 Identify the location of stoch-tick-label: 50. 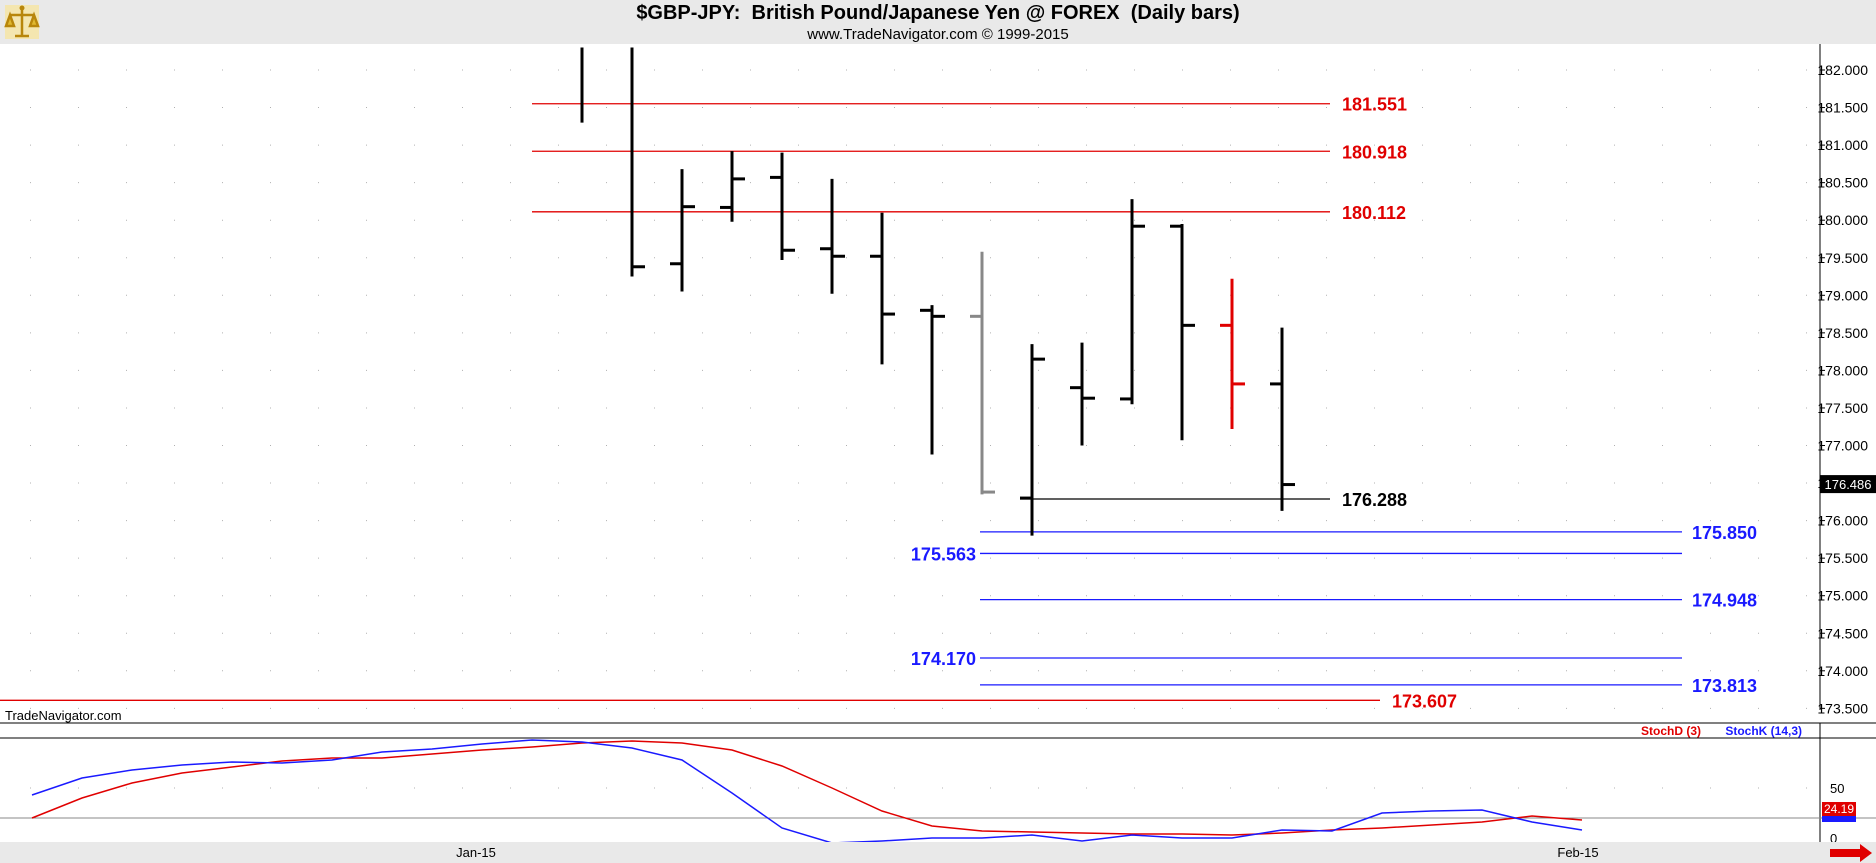
(1837, 788).